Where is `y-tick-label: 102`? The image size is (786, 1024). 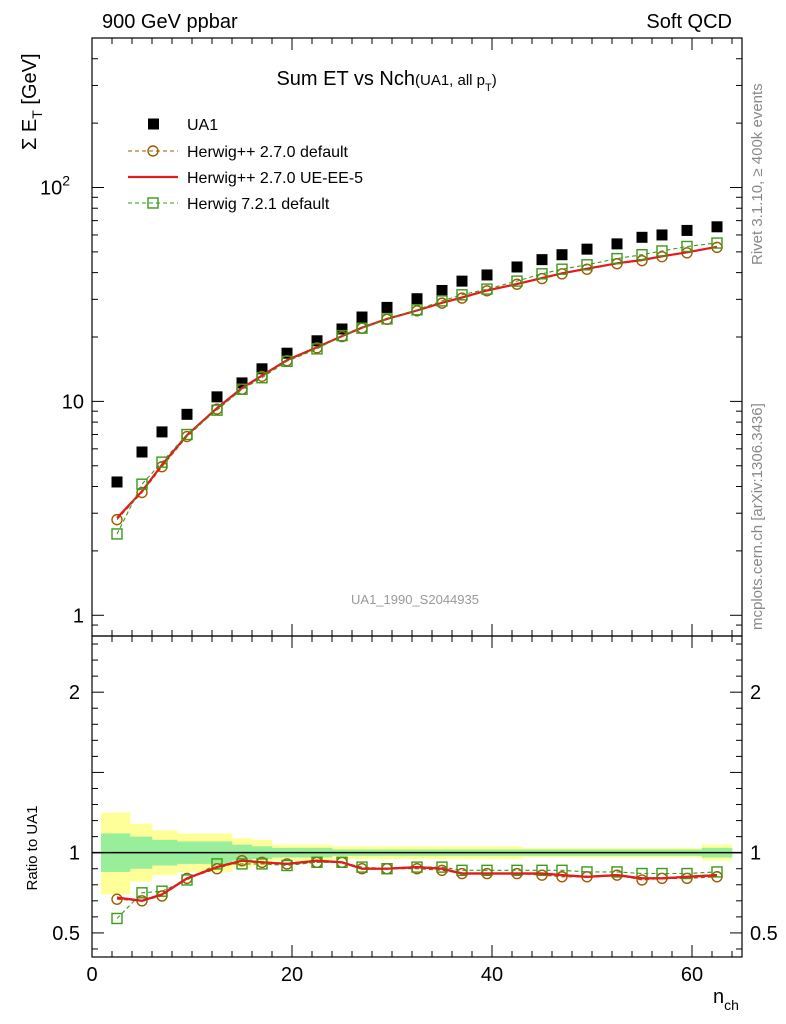
y-tick-label: 102 is located at coordinates (55, 186).